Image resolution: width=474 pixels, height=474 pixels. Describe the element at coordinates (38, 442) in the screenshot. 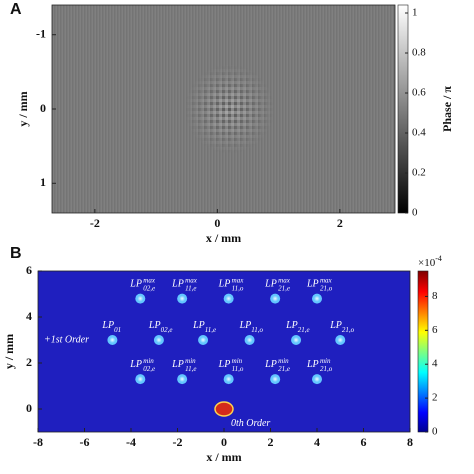

I see `x-tick-label: -8` at that location.